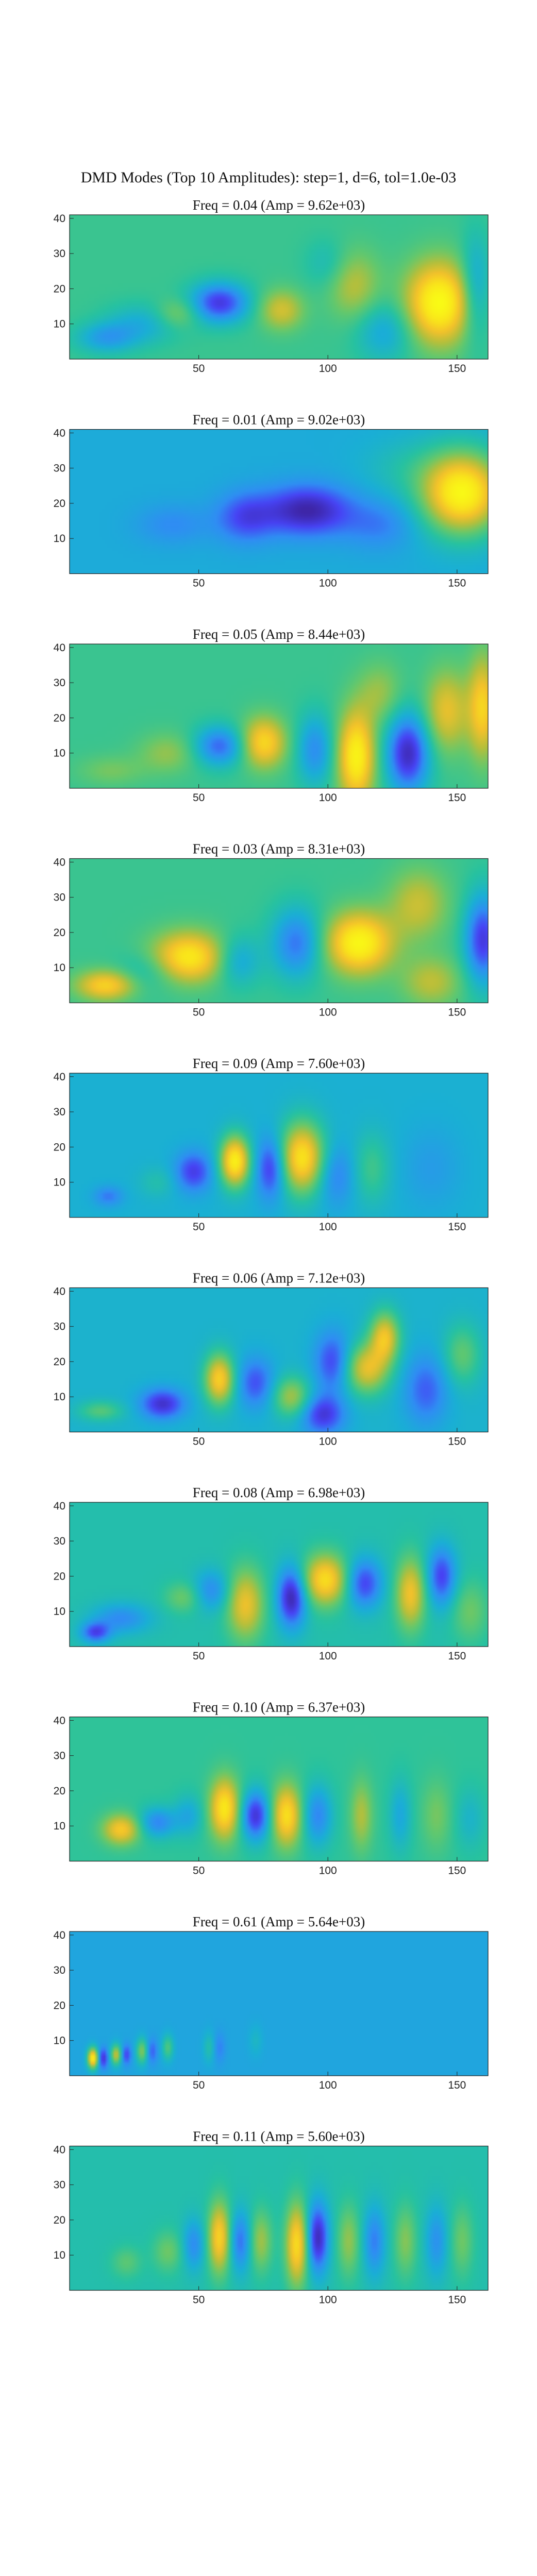 The image size is (537, 2576). Describe the element at coordinates (279, 1063) in the screenshot. I see `panel-title: Freq = 0.09 (Amp = 7.60e+03)` at that location.